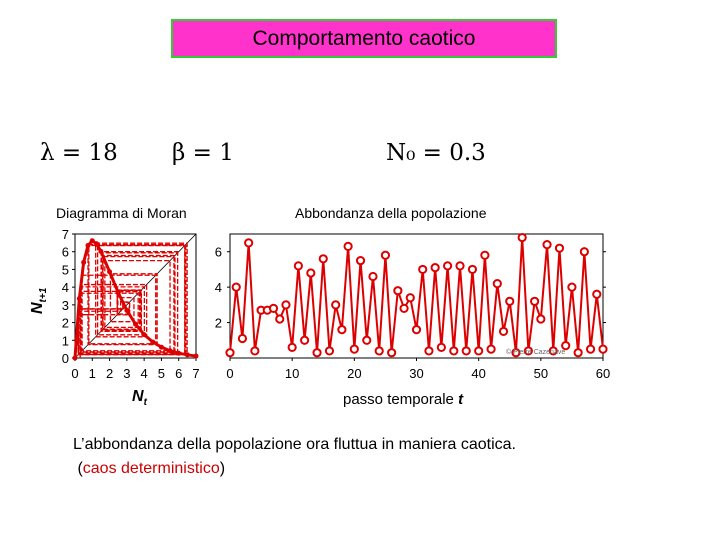 The image size is (720, 540). What do you see at coordinates (416, 373) in the screenshot?
I see `series-xtick-label: 30` at bounding box center [416, 373].